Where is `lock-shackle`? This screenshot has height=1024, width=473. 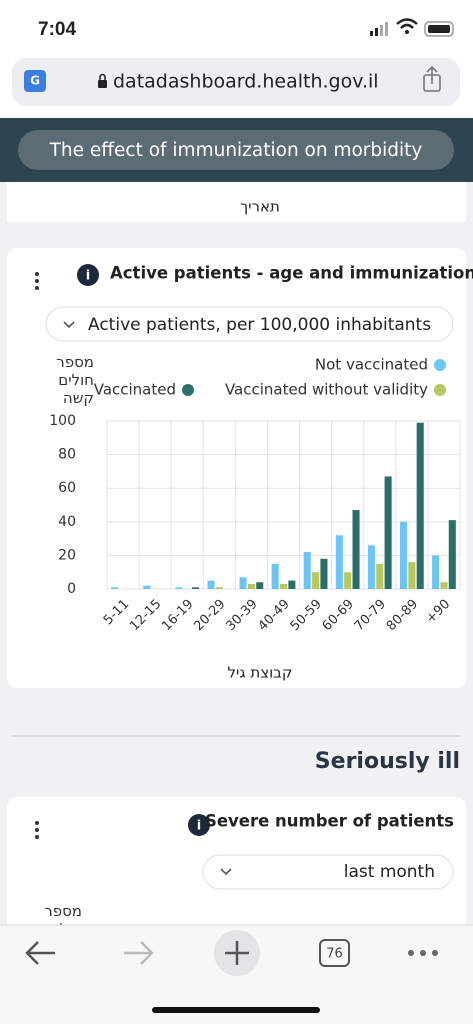 lock-shackle is located at coordinates (102, 76).